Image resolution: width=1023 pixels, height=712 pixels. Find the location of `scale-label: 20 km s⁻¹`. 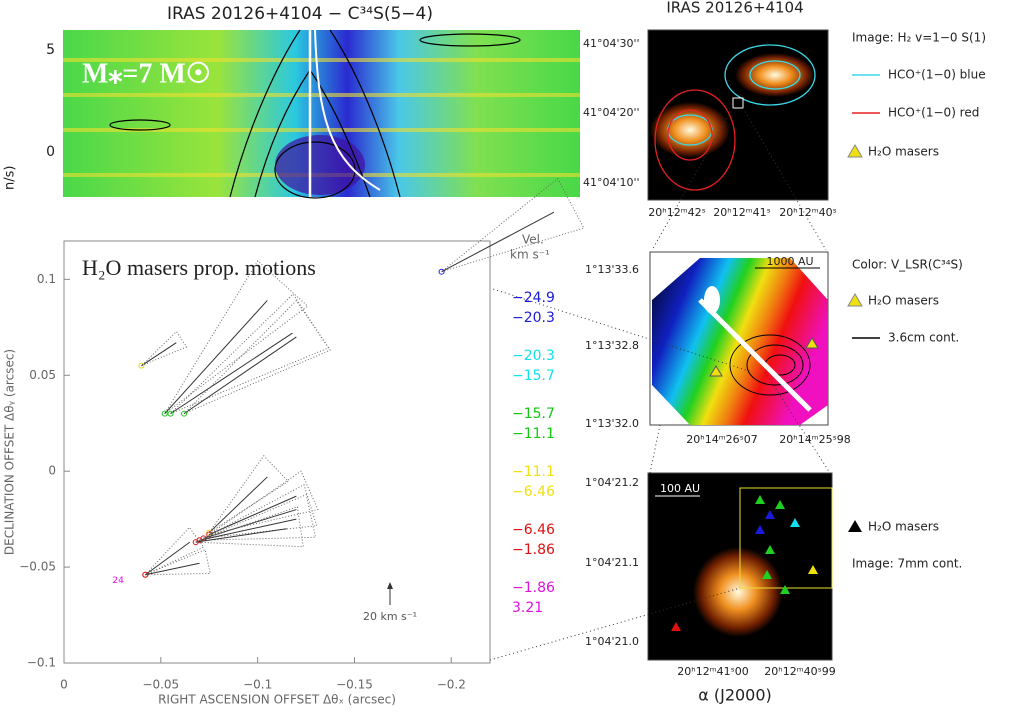

scale-label: 20 km s⁻¹ is located at coordinates (390, 616).